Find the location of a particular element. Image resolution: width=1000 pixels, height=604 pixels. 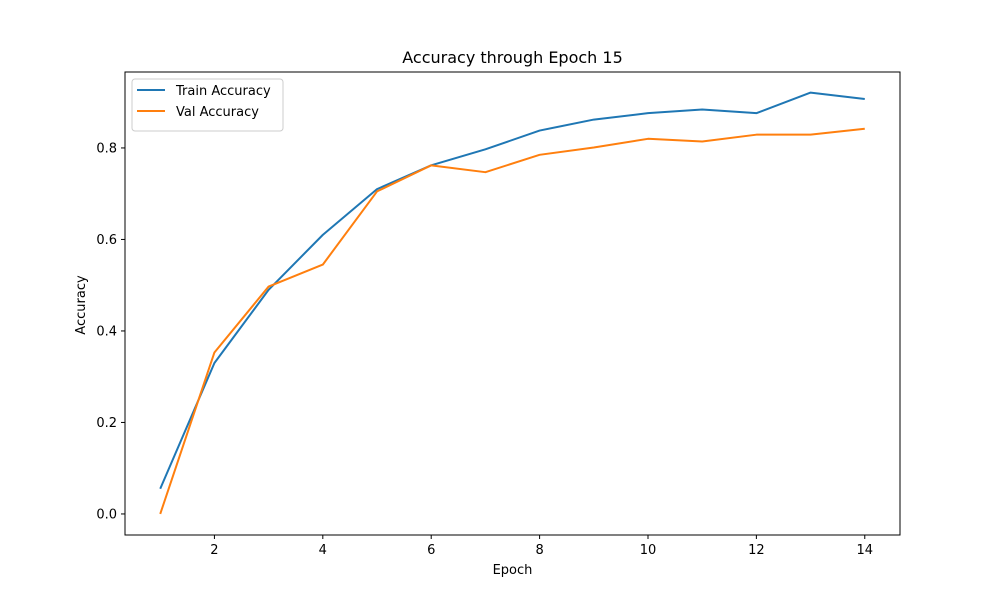

legend-label-1: Val Accuracy is located at coordinates (217, 112).